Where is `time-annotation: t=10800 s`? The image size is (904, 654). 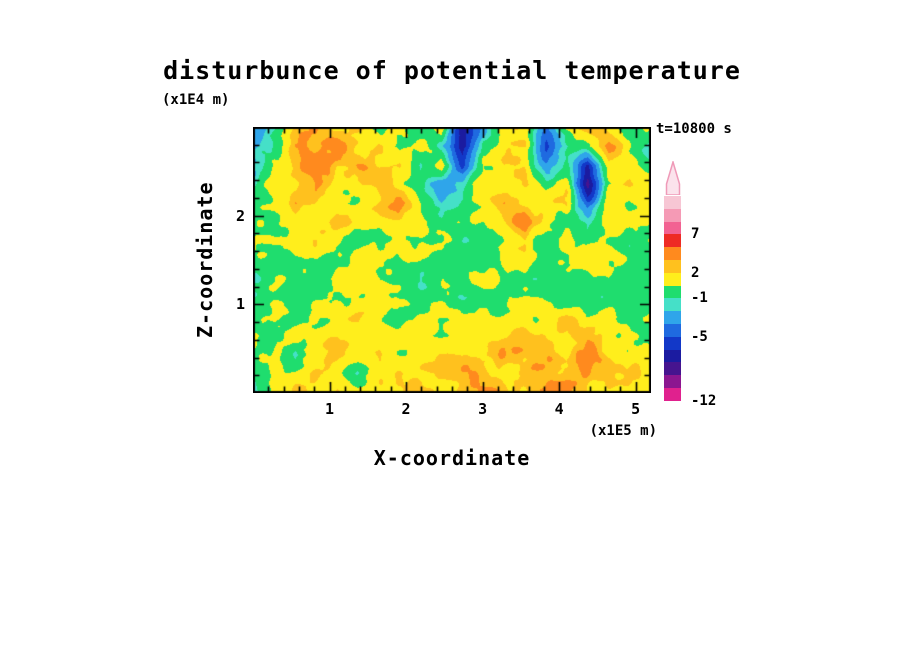
time-annotation: t=10800 s is located at coordinates (694, 129).